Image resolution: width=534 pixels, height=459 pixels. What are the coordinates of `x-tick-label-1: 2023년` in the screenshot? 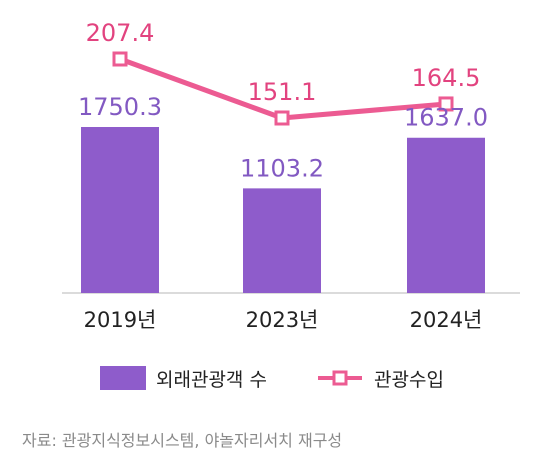 It's located at (282, 320).